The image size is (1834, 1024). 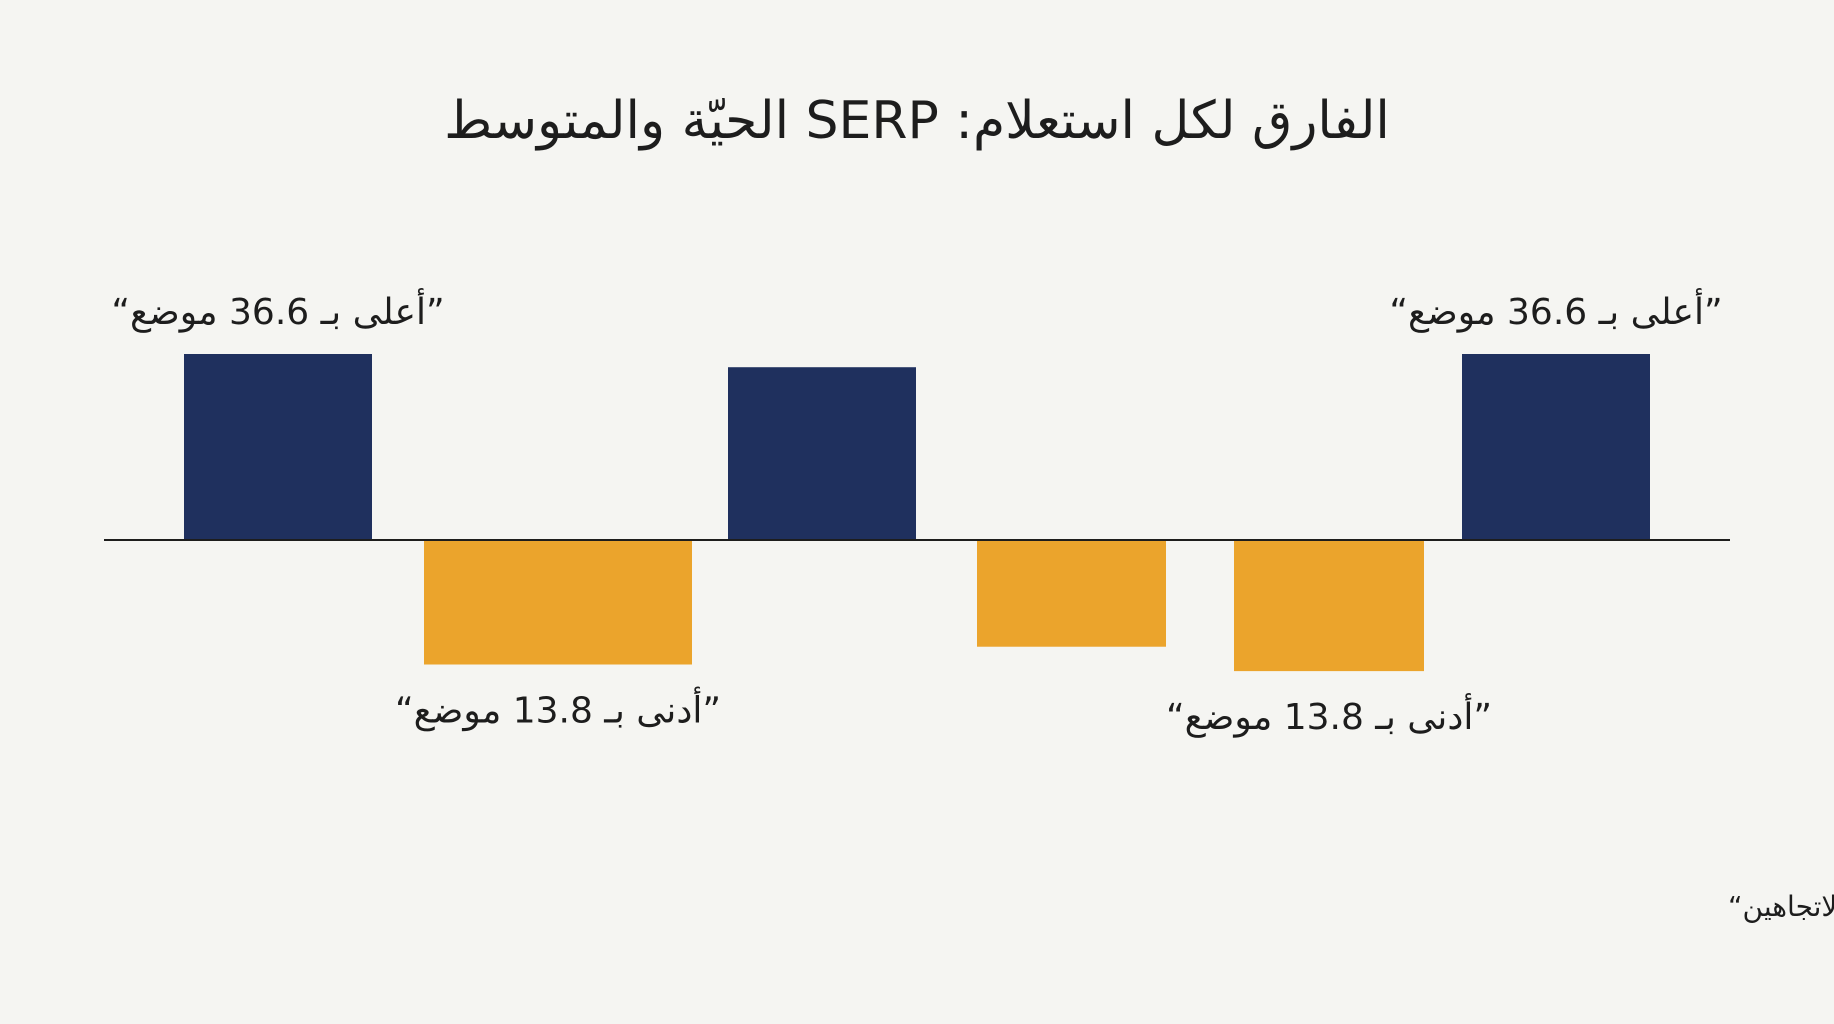 I want to click on bar-annotation-4: ”أدنى بـ 13.8 موضع“, so click(x=1329, y=715).